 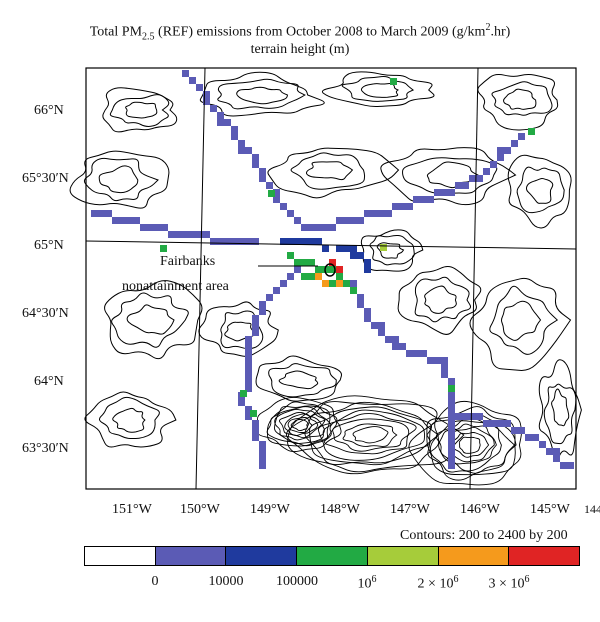 What do you see at coordinates (45, 279) in the screenshot?
I see `latitude-labels: 66°N 65°30′N 65°N 64°30′N 64°N 63°30′N` at bounding box center [45, 279].